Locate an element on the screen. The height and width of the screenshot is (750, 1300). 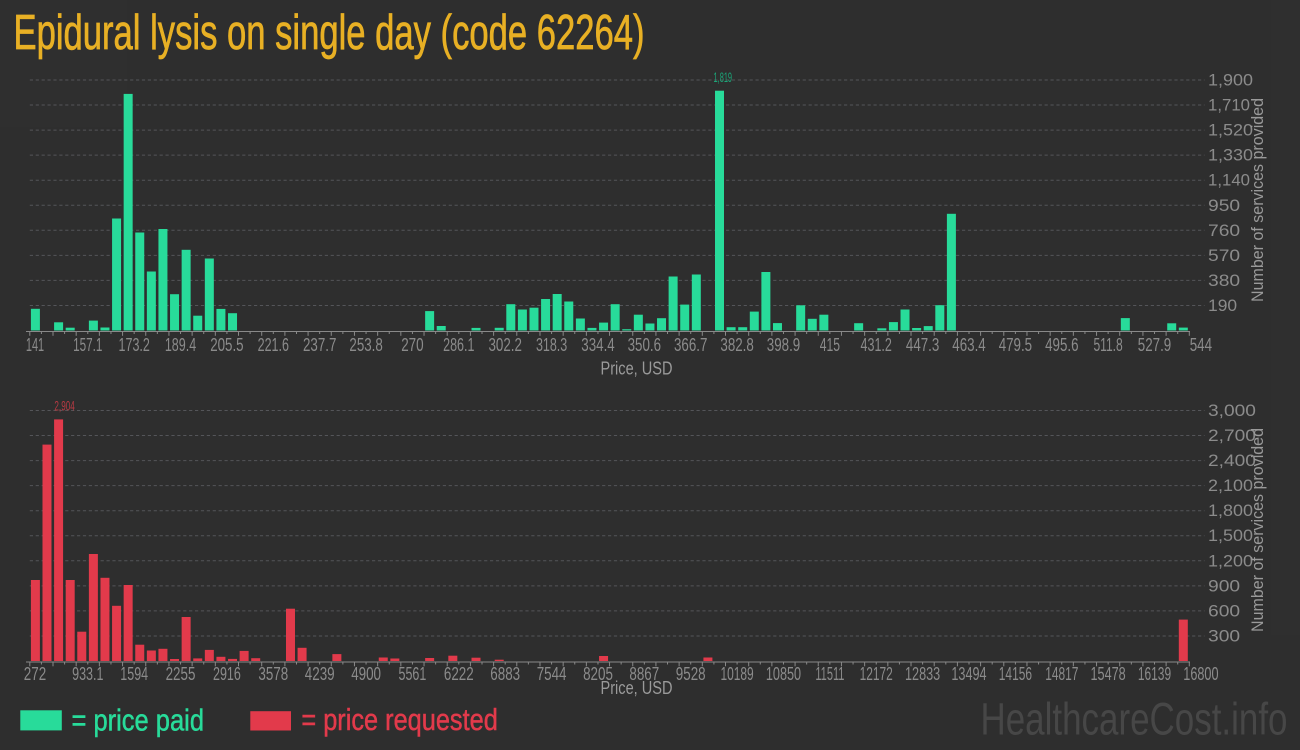
svg-text: 760 is located at coordinates (1224, 230).